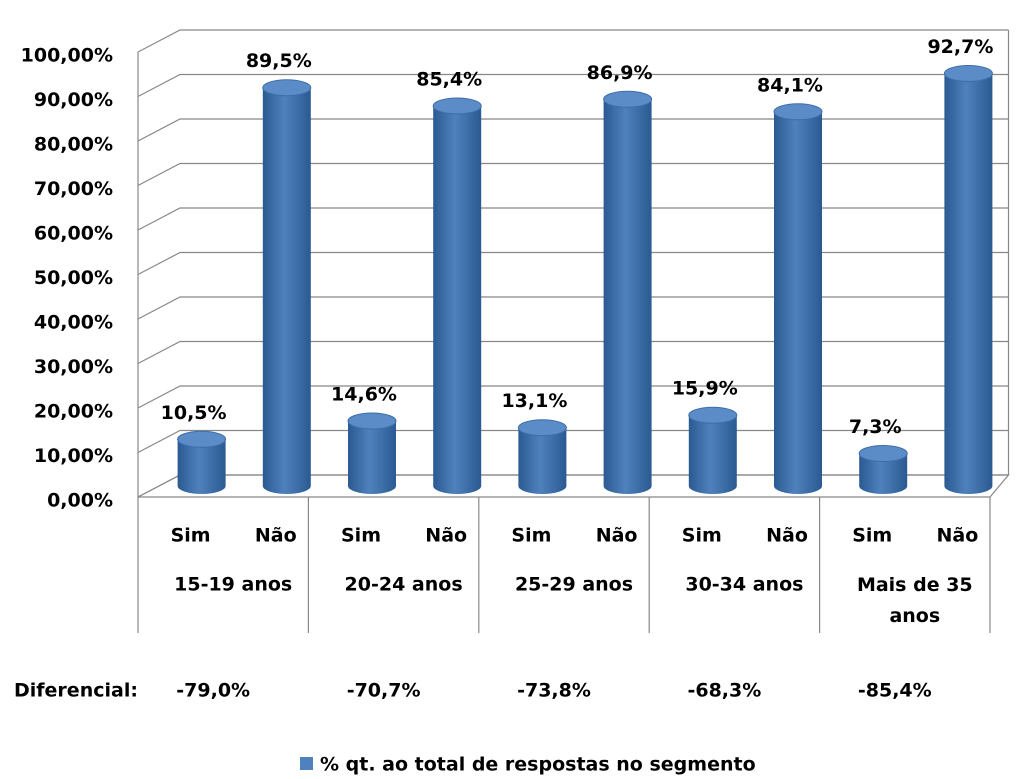  What do you see at coordinates (233, 585) in the screenshot?
I see `group-label: 15-19 anos` at bounding box center [233, 585].